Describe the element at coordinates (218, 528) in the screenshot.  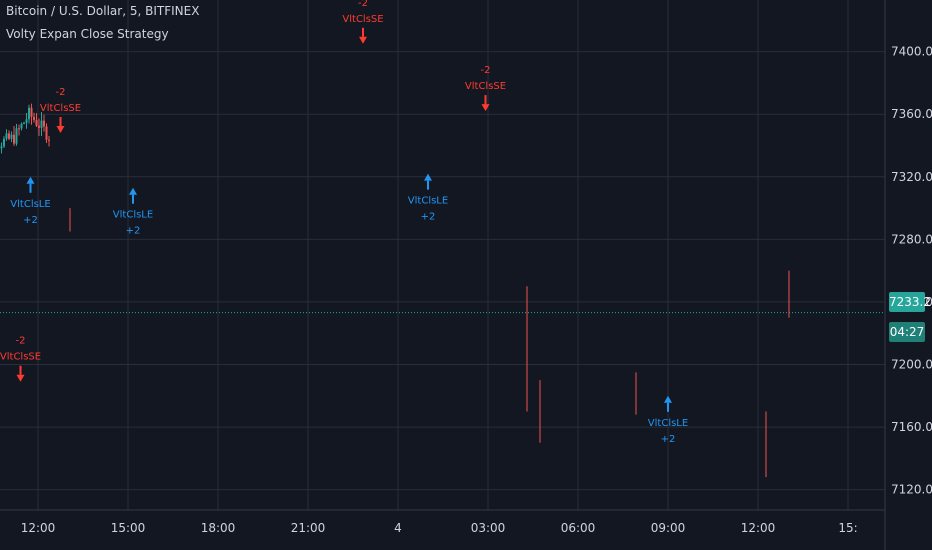
I see `x-tick-label: 18:00` at that location.